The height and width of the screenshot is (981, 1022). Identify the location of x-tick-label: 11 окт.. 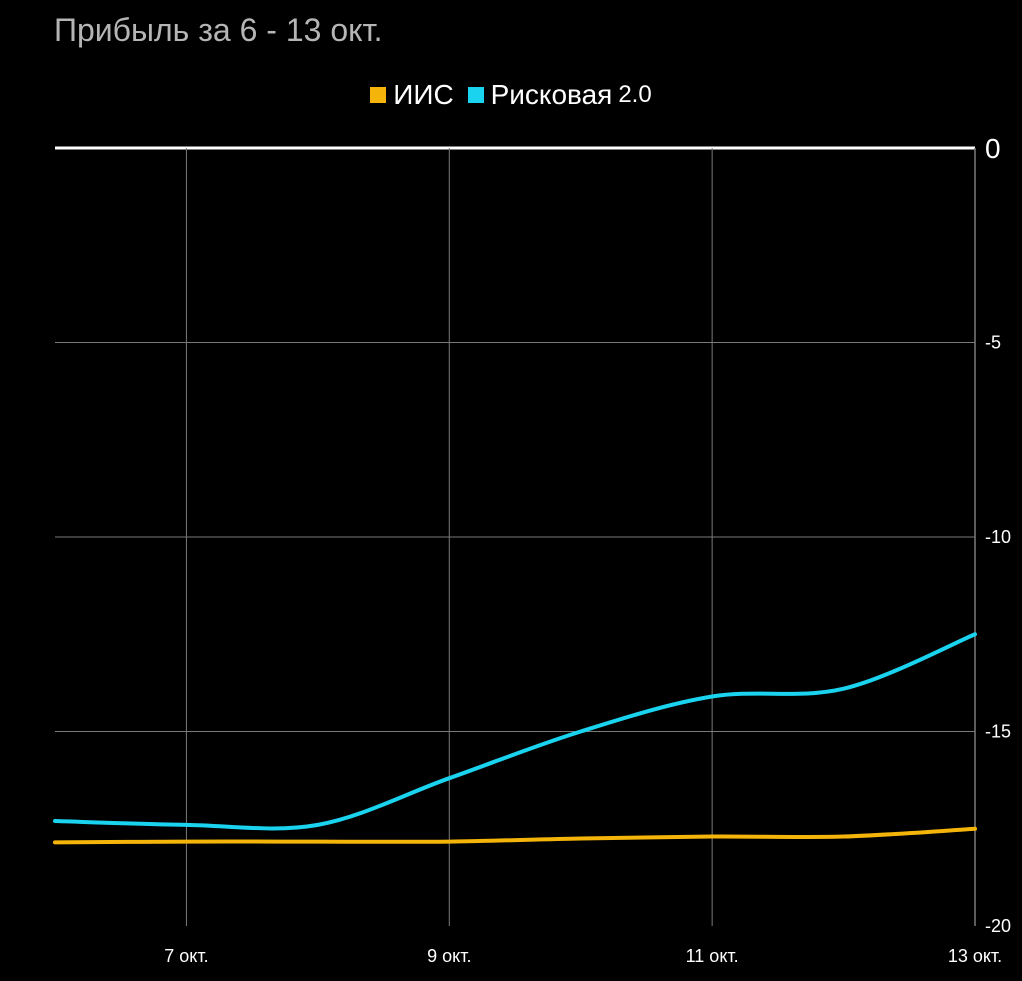
(712, 956).